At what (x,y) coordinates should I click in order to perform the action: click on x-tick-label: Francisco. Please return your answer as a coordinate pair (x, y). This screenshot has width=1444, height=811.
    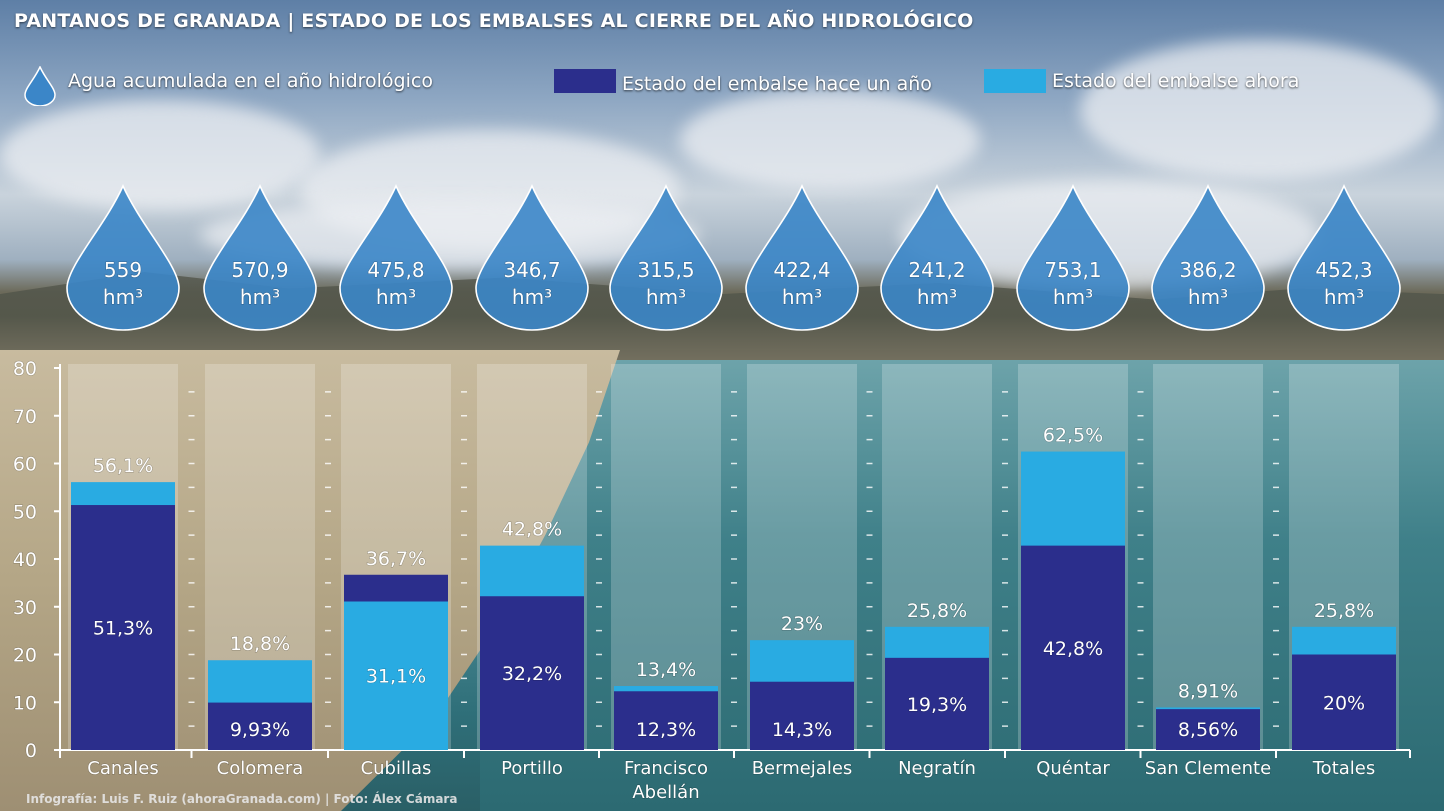
    Looking at the image, I should click on (666, 768).